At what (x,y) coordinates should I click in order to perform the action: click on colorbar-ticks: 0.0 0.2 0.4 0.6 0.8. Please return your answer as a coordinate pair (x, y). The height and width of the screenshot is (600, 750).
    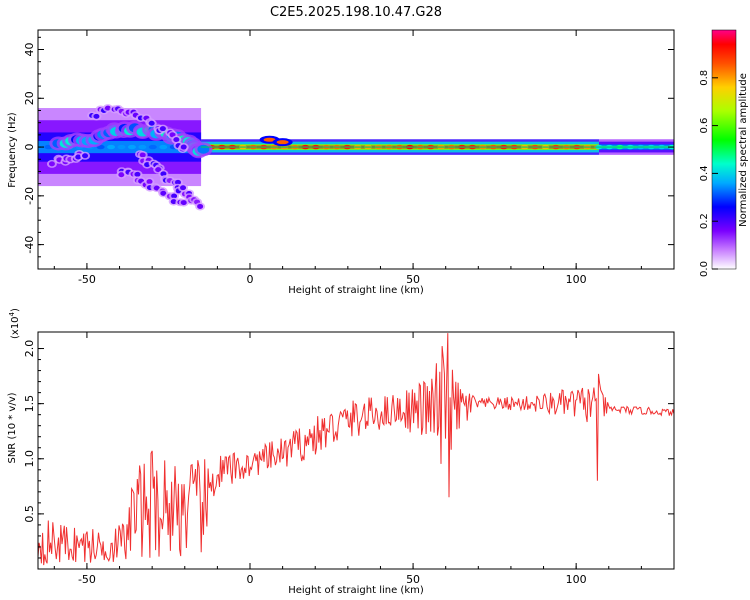
    Looking at the image, I should click on (708, 173).